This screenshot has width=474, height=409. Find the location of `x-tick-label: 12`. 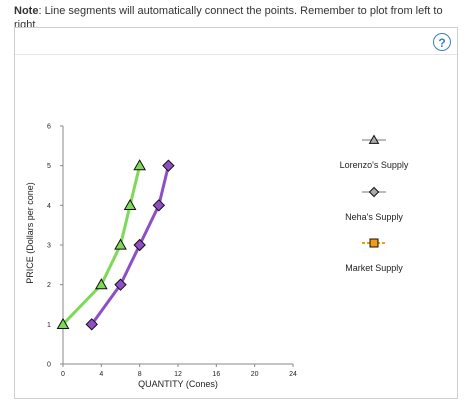

x-tick-label: 12 is located at coordinates (178, 374).